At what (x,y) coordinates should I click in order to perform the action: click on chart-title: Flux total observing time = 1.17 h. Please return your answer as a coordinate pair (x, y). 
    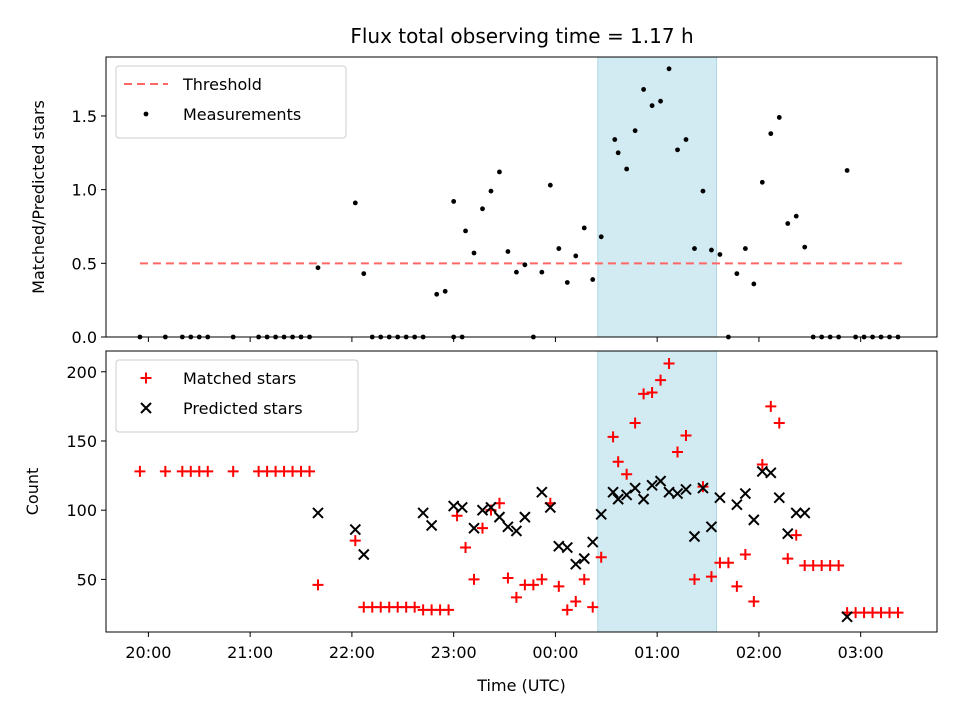
    Looking at the image, I should click on (521, 36).